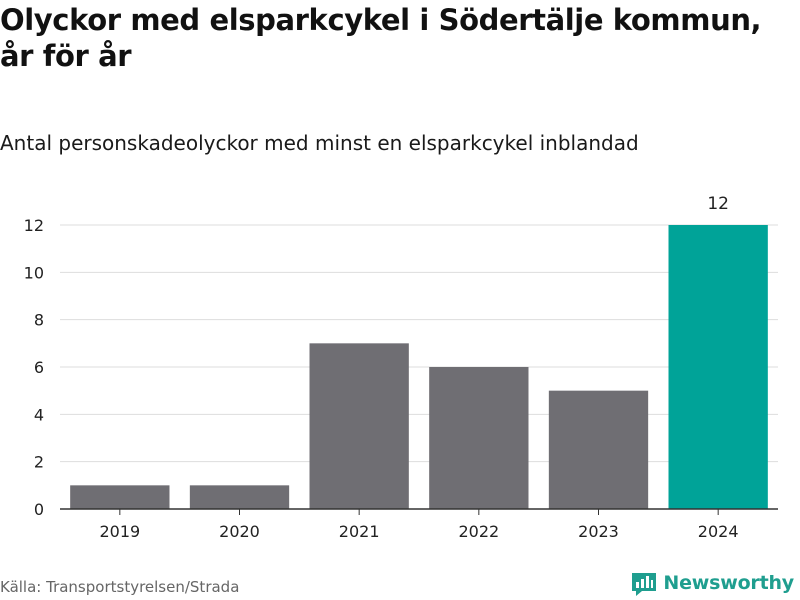  I want to click on newsworthy-logo-icon, so click(644, 584).